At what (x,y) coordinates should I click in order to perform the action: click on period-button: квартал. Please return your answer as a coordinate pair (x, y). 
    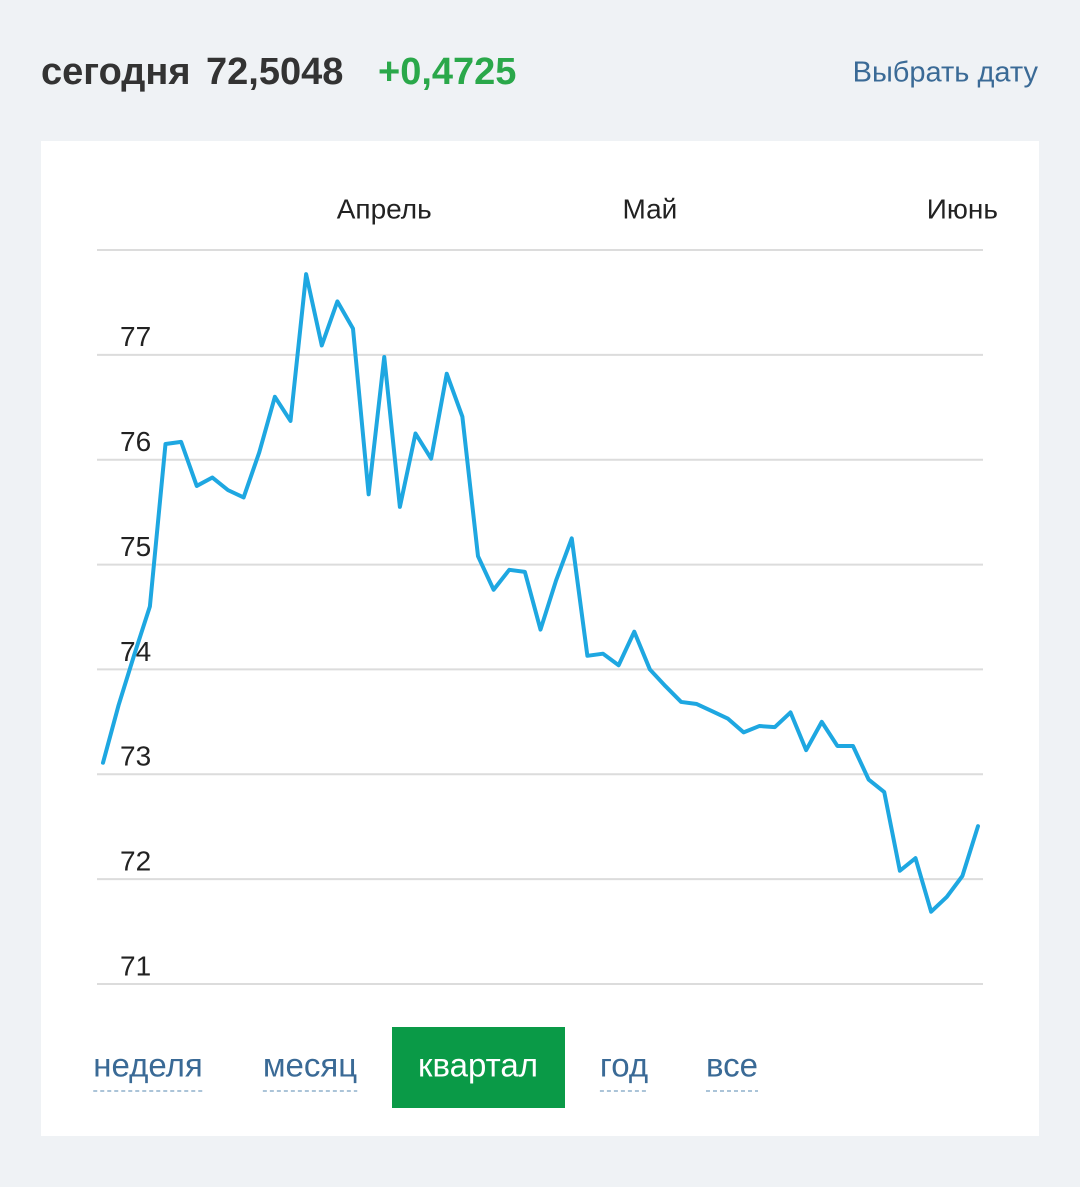
    Looking at the image, I should click on (478, 1065).